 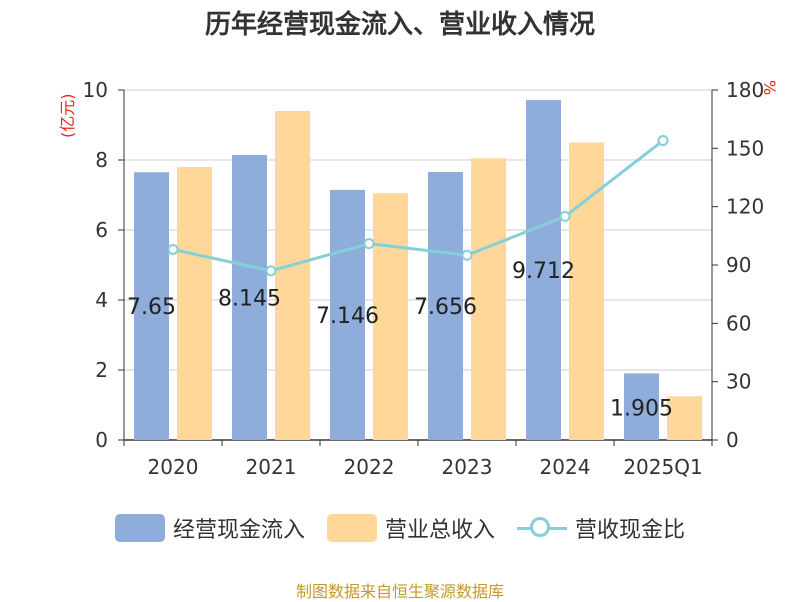 I want to click on data-label-cash-inflow: 9.712, so click(x=543, y=271).